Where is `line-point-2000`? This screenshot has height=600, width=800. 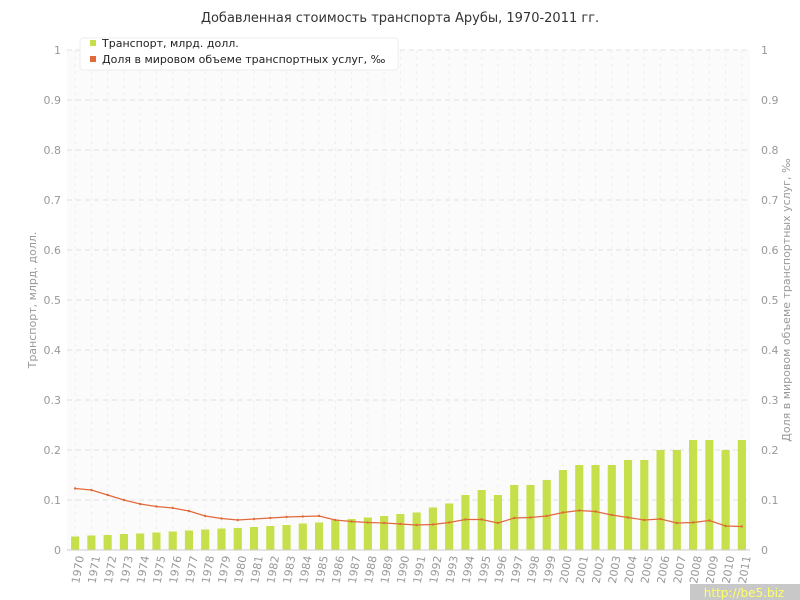 line-point-2000 is located at coordinates (563, 512).